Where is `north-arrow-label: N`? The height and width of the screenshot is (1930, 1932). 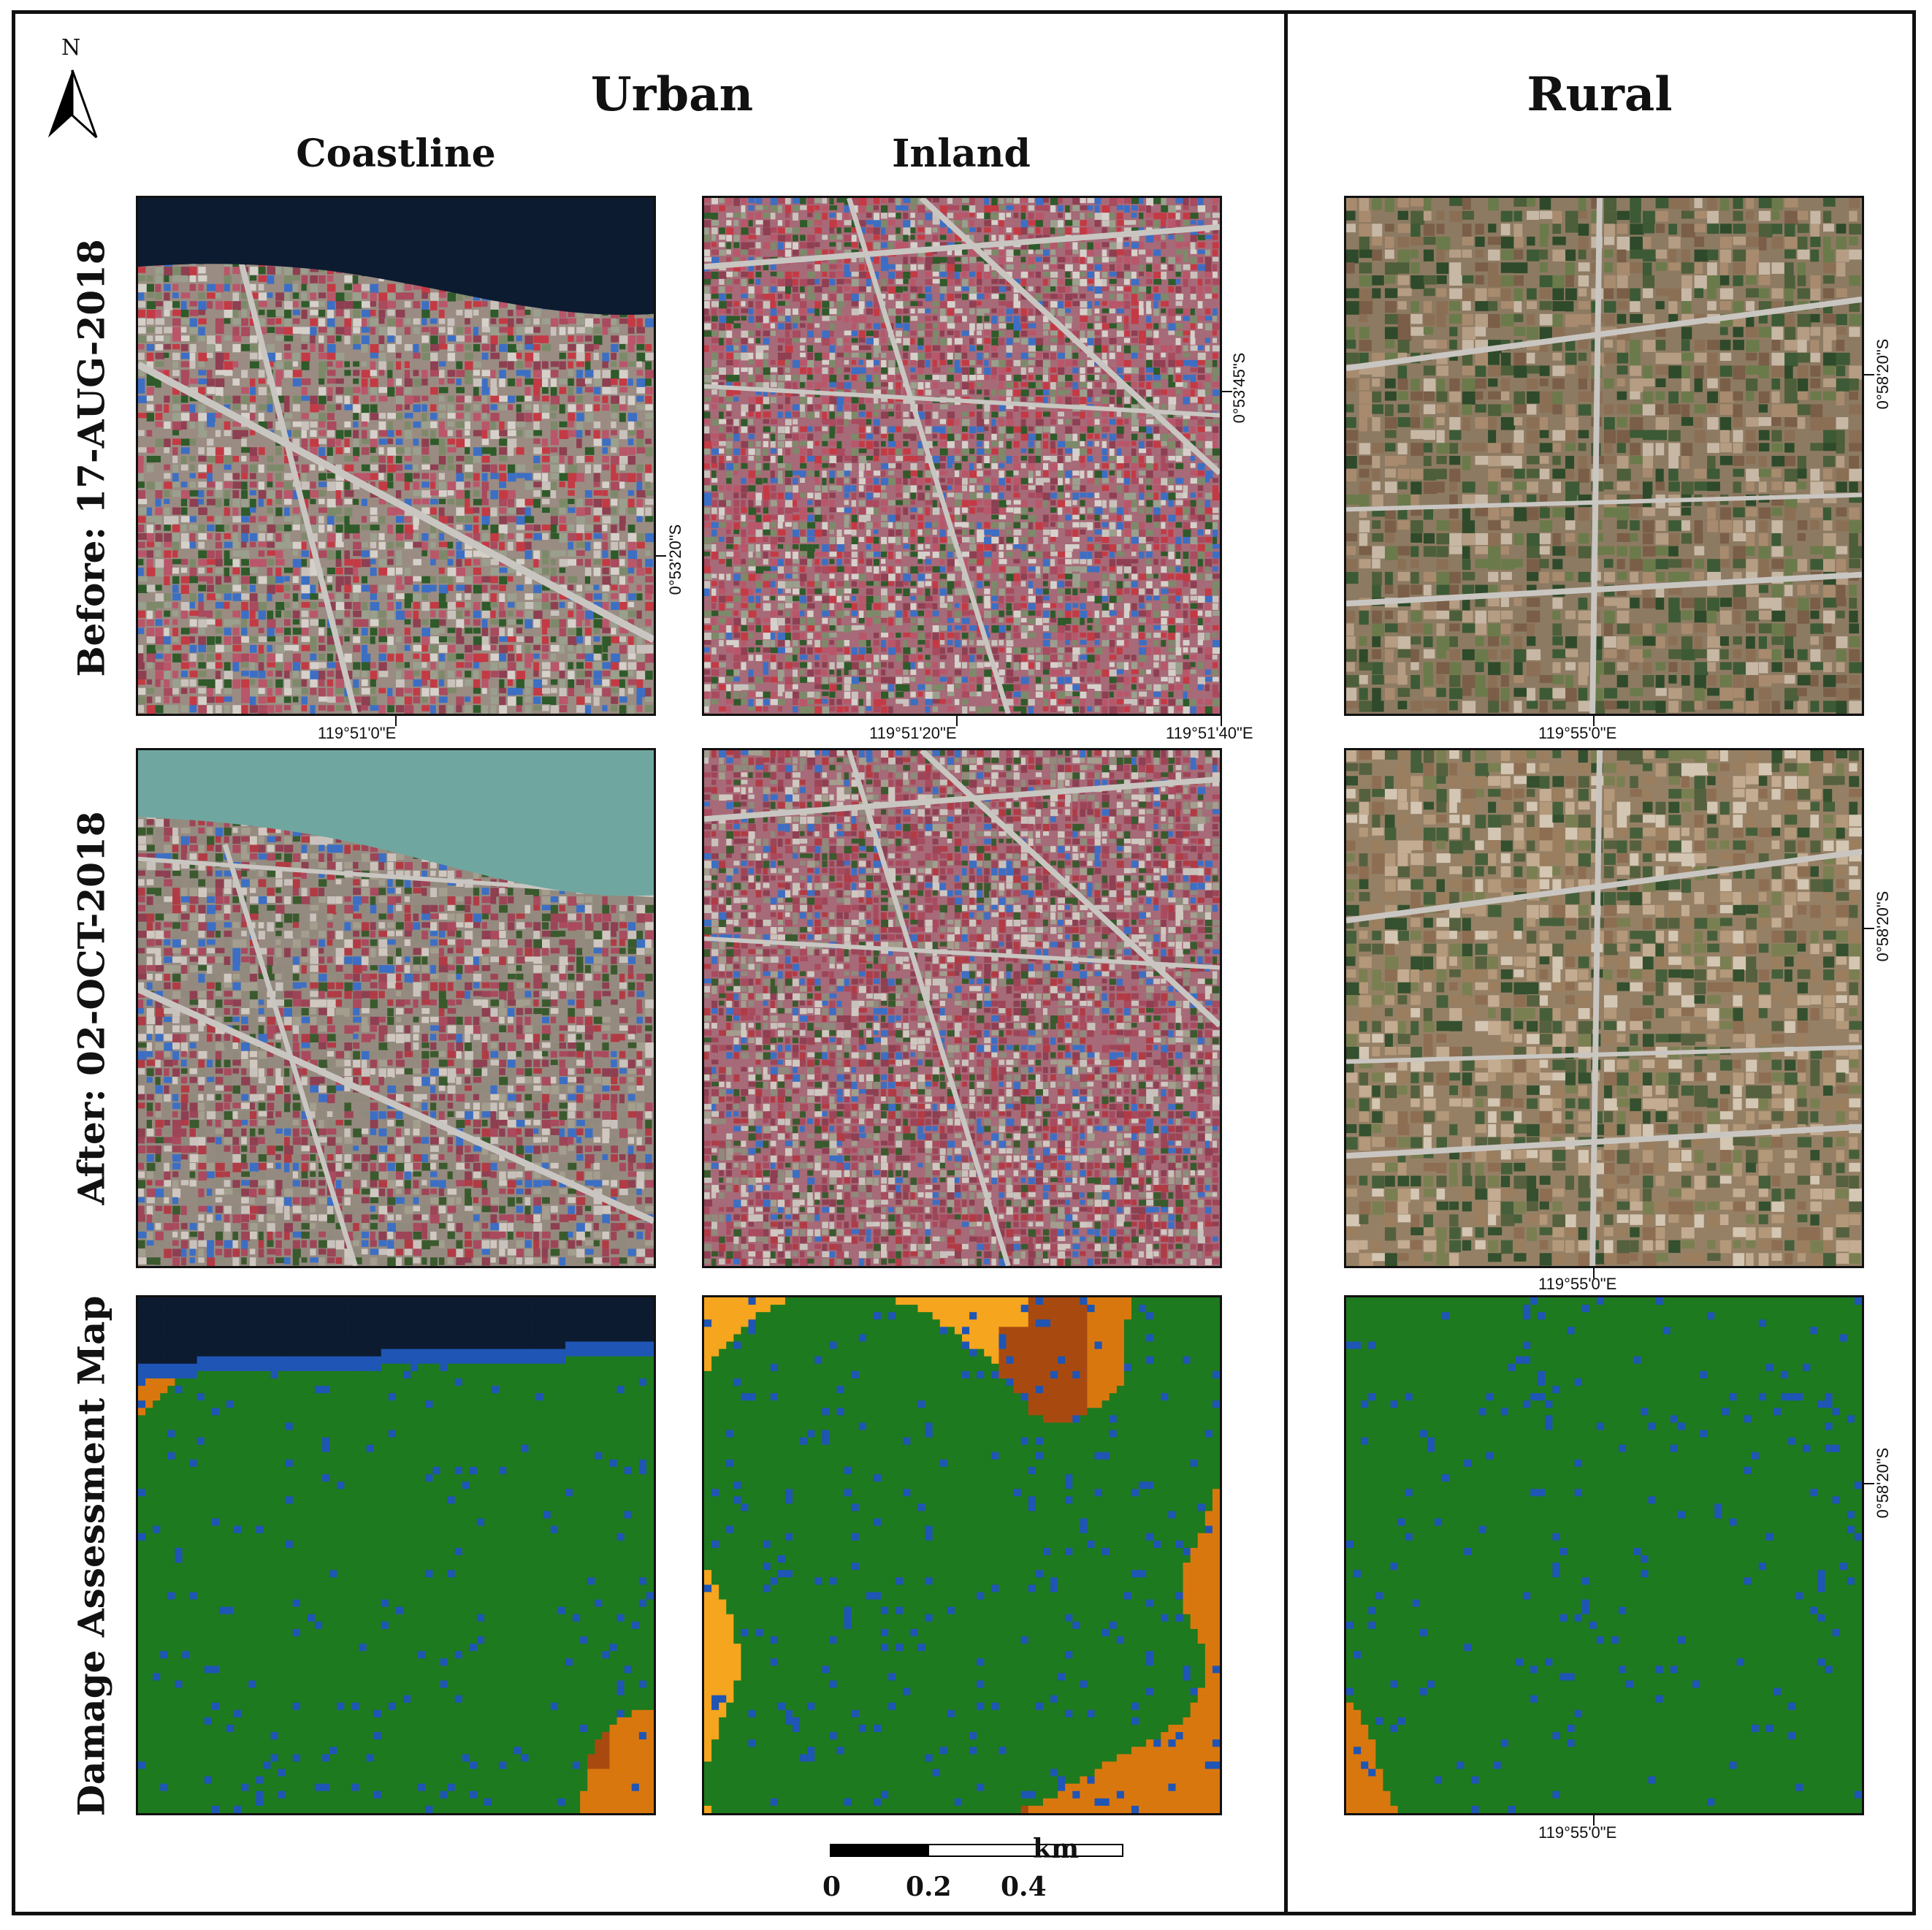 north-arrow-label: N is located at coordinates (70, 48).